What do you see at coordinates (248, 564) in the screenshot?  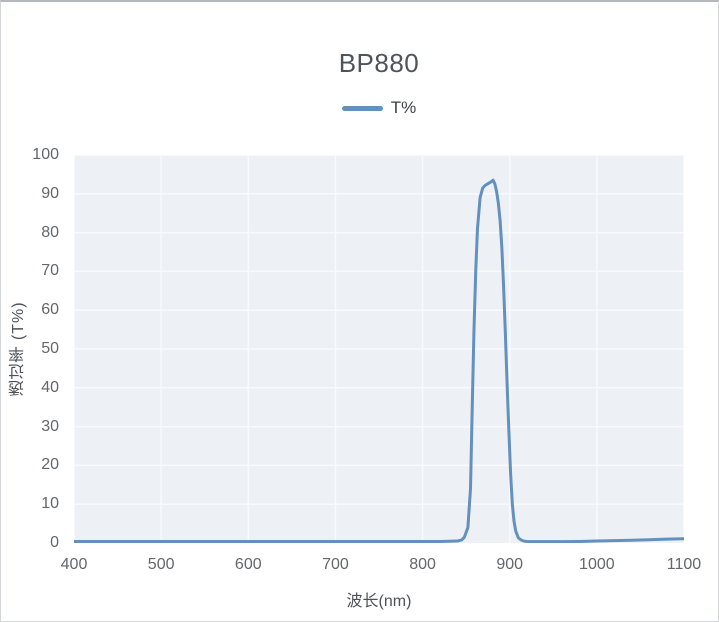 I see `x-tick-label: 600` at bounding box center [248, 564].